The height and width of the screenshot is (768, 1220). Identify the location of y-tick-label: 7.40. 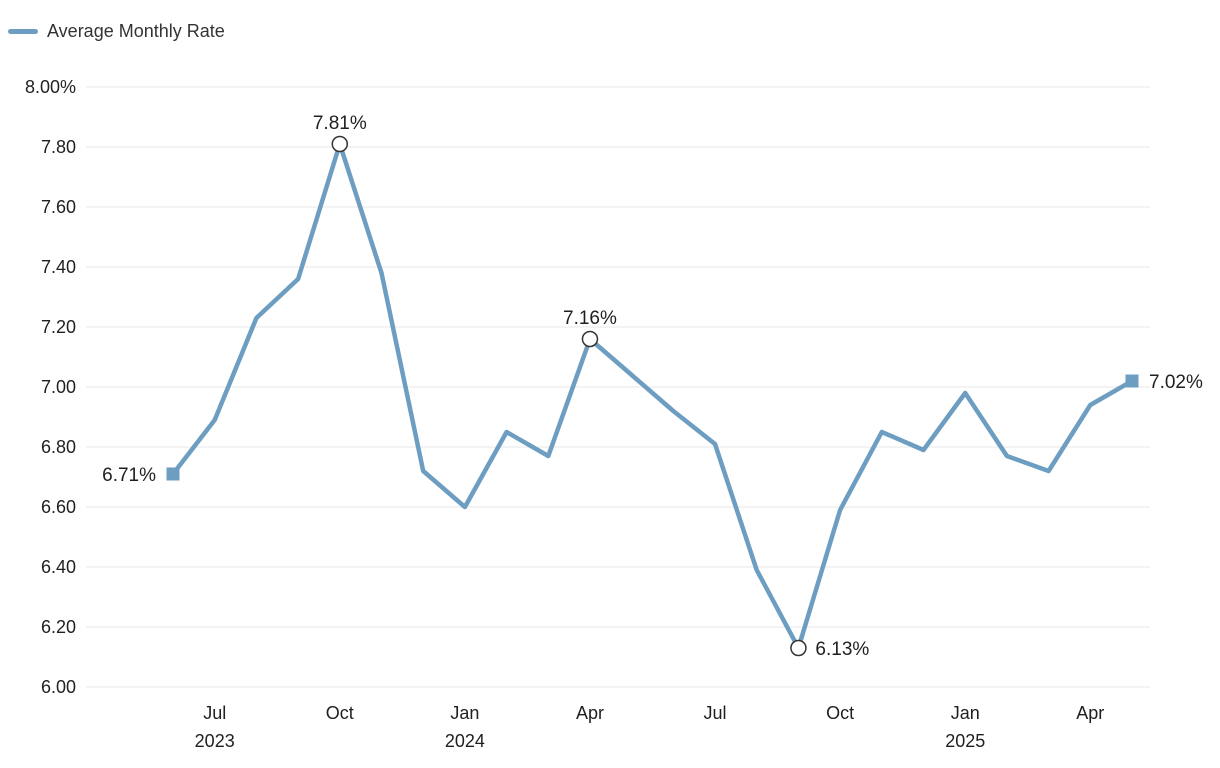
(58, 267).